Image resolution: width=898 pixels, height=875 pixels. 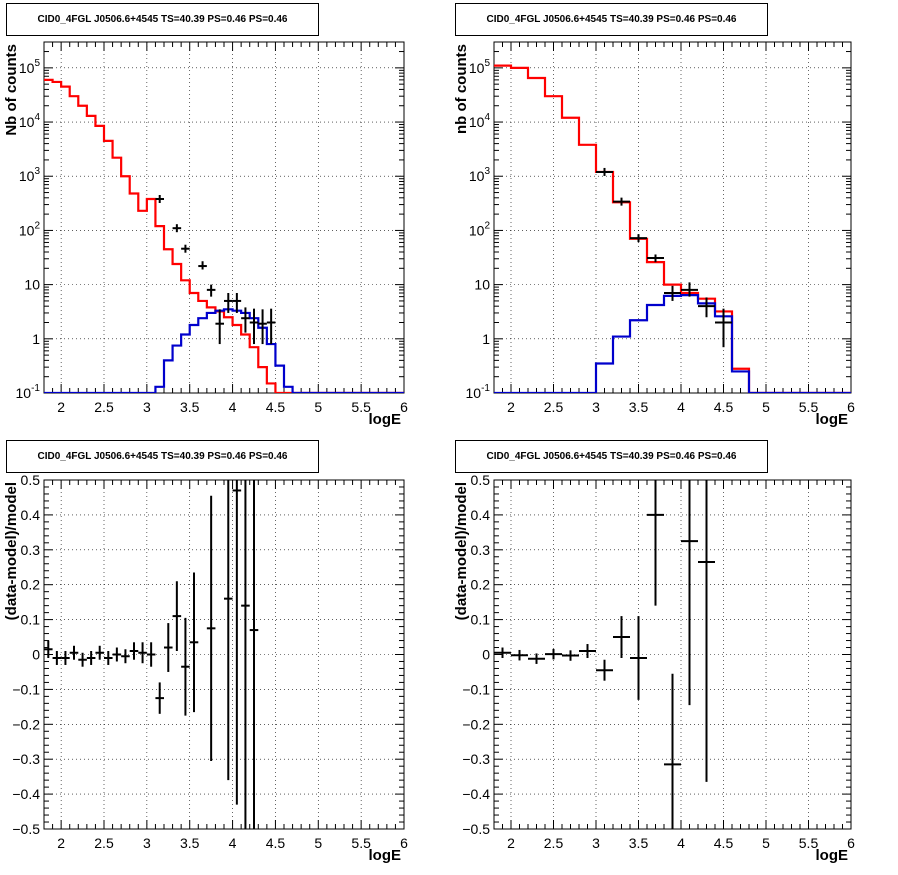 I want to click on y-axis-label: (data-model)/model, so click(x=461, y=551).